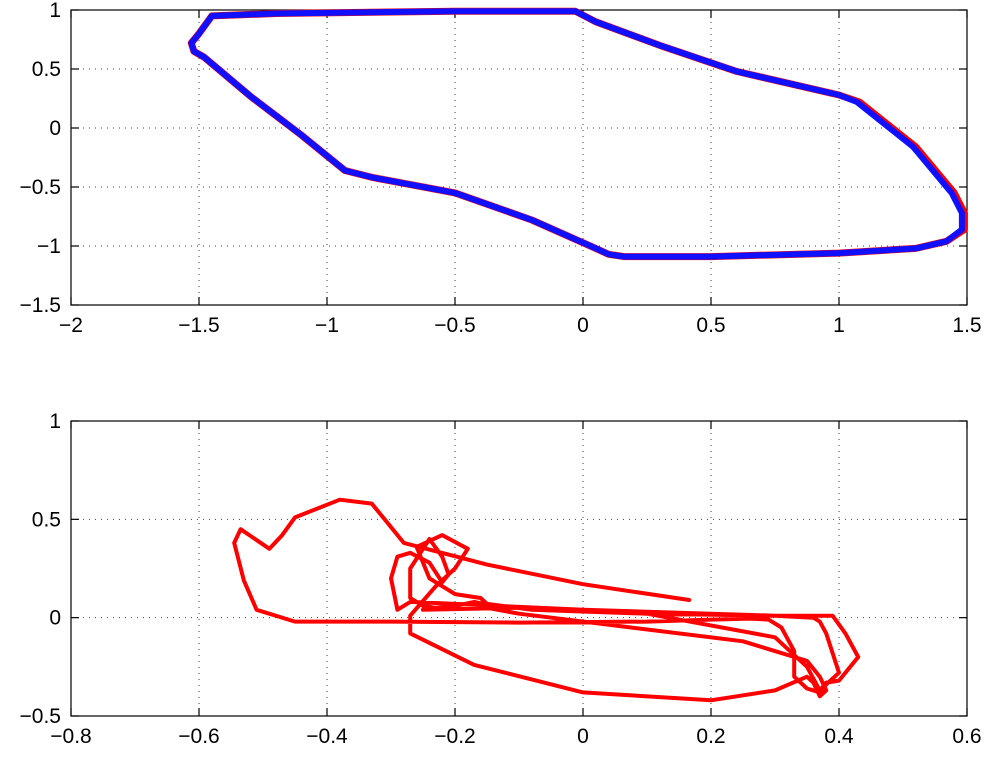 This screenshot has height=759, width=990. I want to click on x-tick-label: −0.8, so click(70, 736).